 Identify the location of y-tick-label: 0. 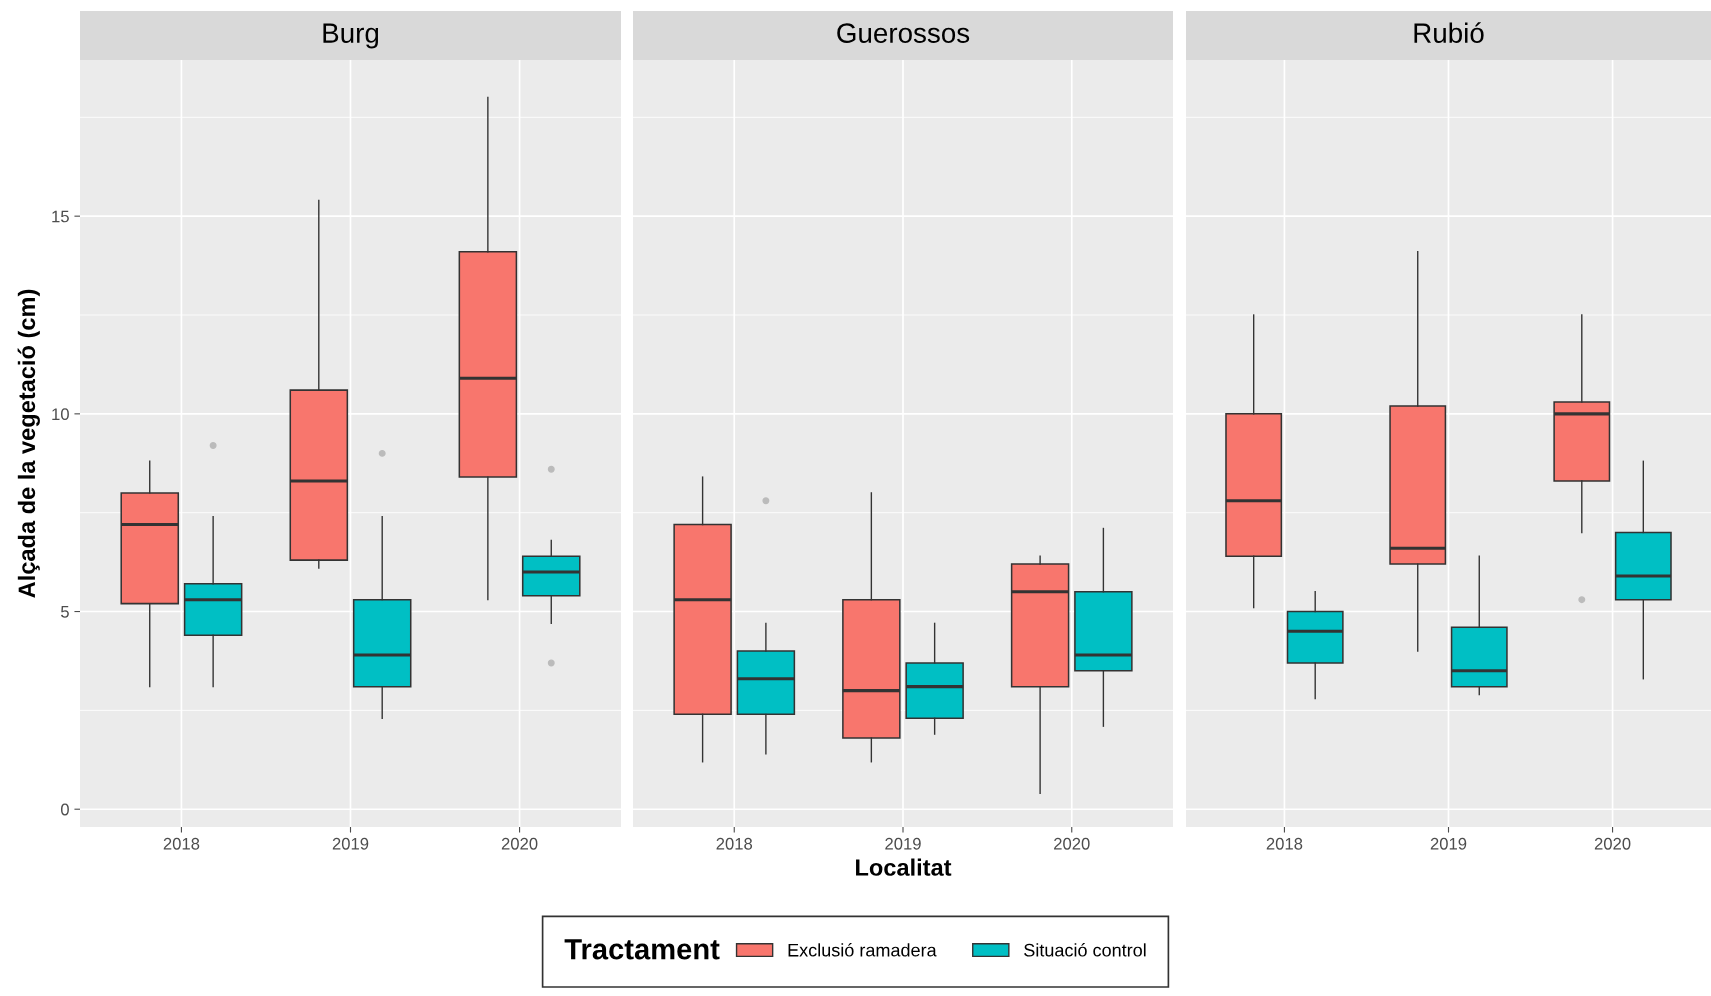
(64, 809).